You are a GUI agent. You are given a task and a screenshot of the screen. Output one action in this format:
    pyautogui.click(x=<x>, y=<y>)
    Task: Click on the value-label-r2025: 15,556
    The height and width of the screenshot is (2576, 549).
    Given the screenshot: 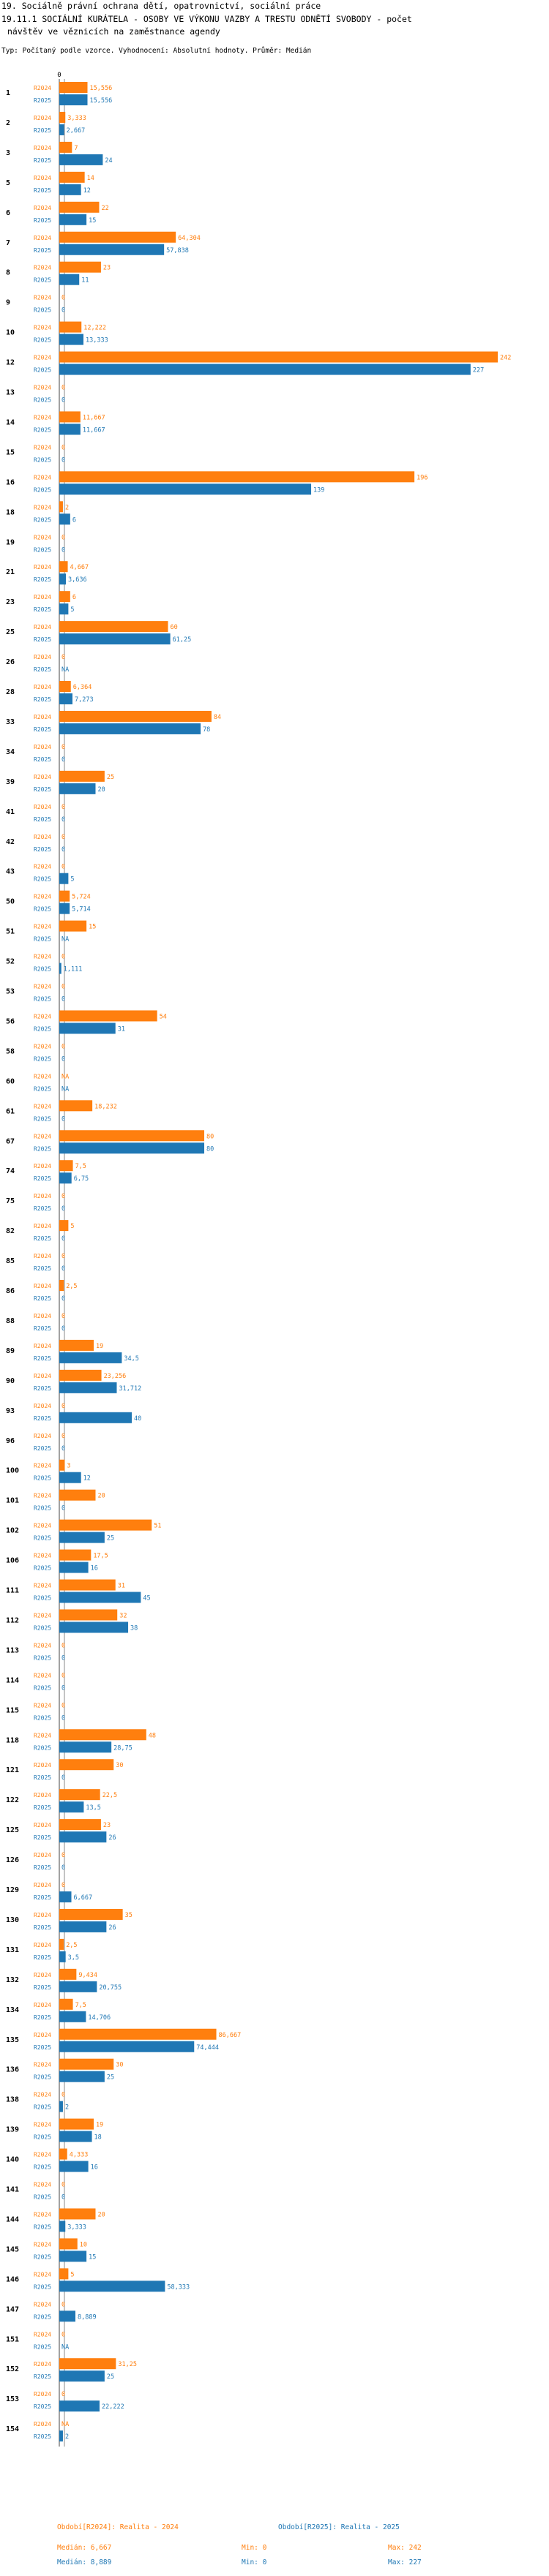 What is the action you would take?
    pyautogui.click(x=101, y=101)
    